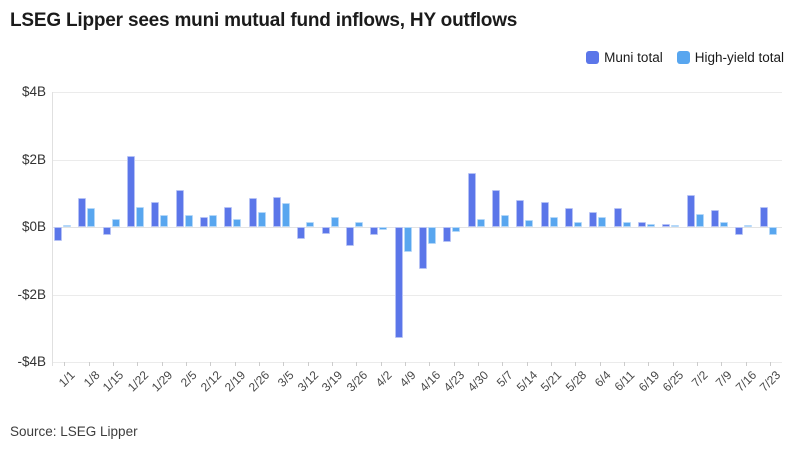  Describe the element at coordinates (700, 379) in the screenshot. I see `x-axis-label: 7/2` at that location.